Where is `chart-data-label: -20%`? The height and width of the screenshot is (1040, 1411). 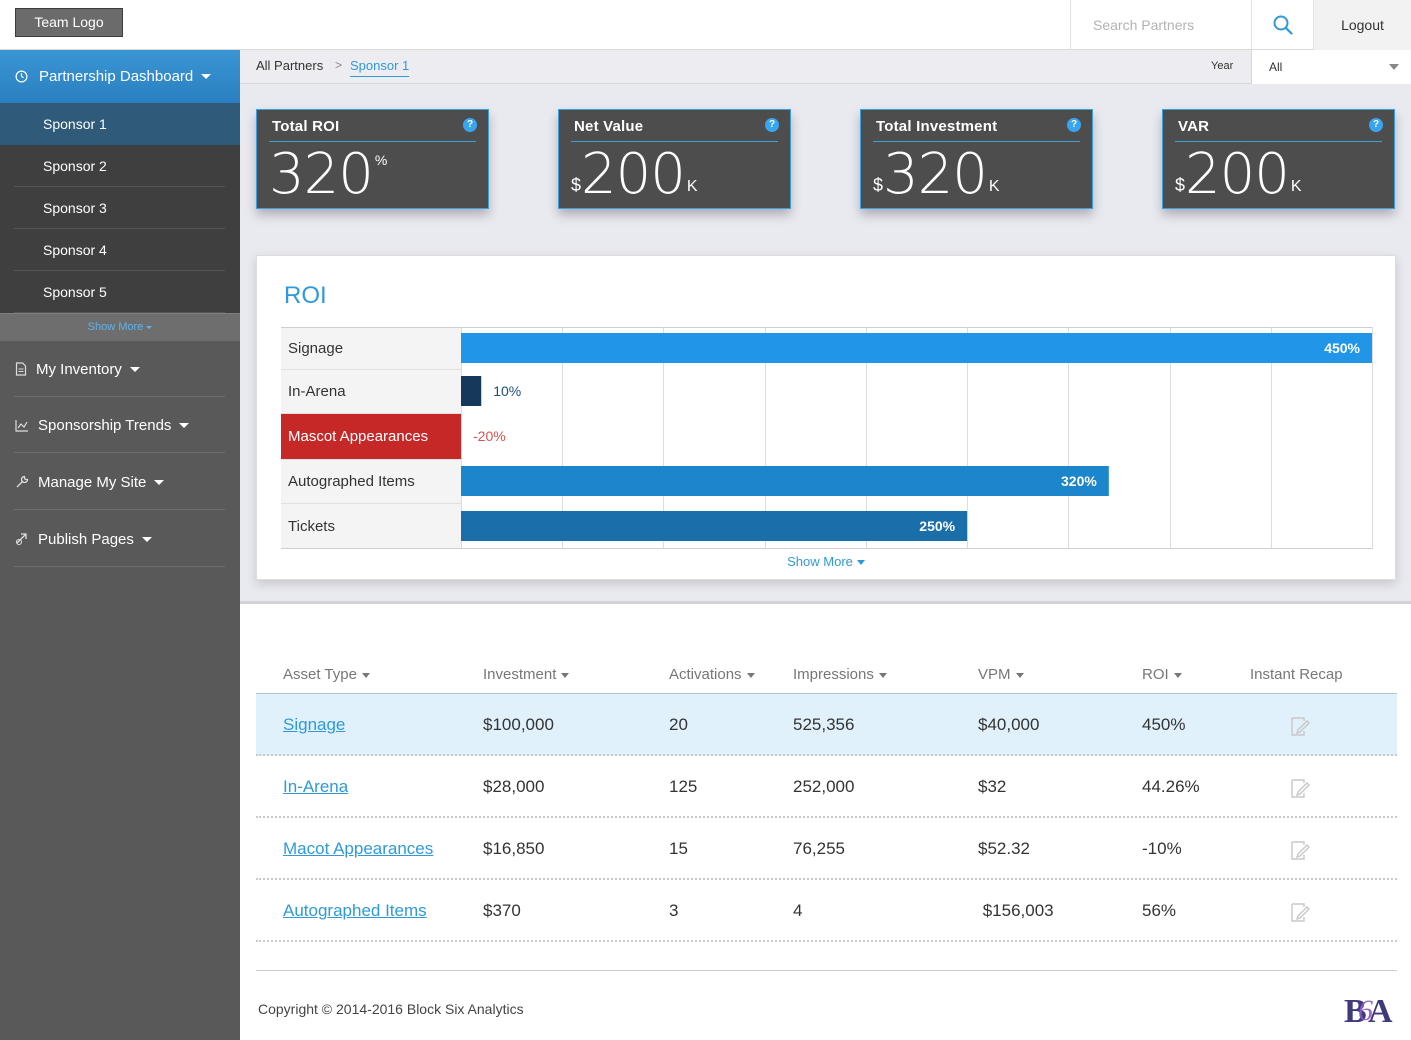
chart-data-label: -20% is located at coordinates (489, 436).